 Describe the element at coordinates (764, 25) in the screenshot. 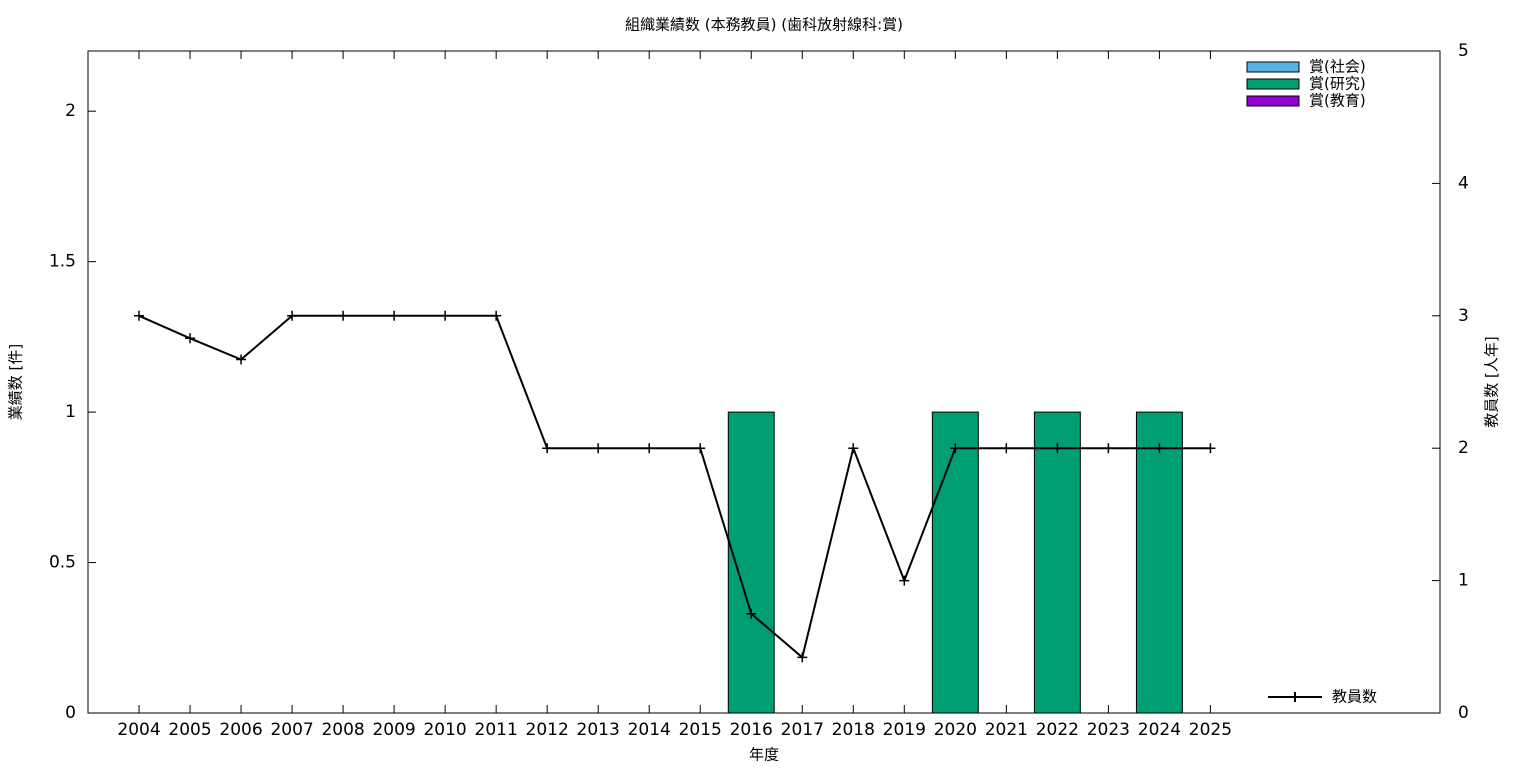

I see `chart-title: 組織業績数 (本務教員) (歯科放射線科:賞)` at that location.